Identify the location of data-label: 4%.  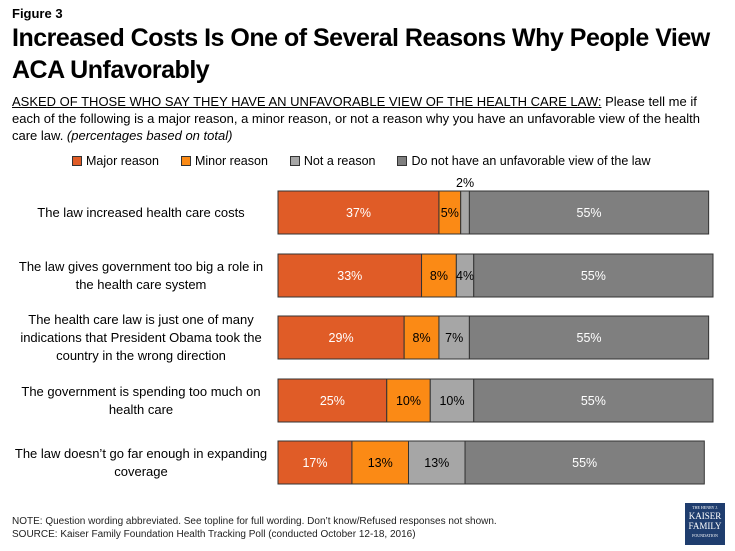
(465, 276).